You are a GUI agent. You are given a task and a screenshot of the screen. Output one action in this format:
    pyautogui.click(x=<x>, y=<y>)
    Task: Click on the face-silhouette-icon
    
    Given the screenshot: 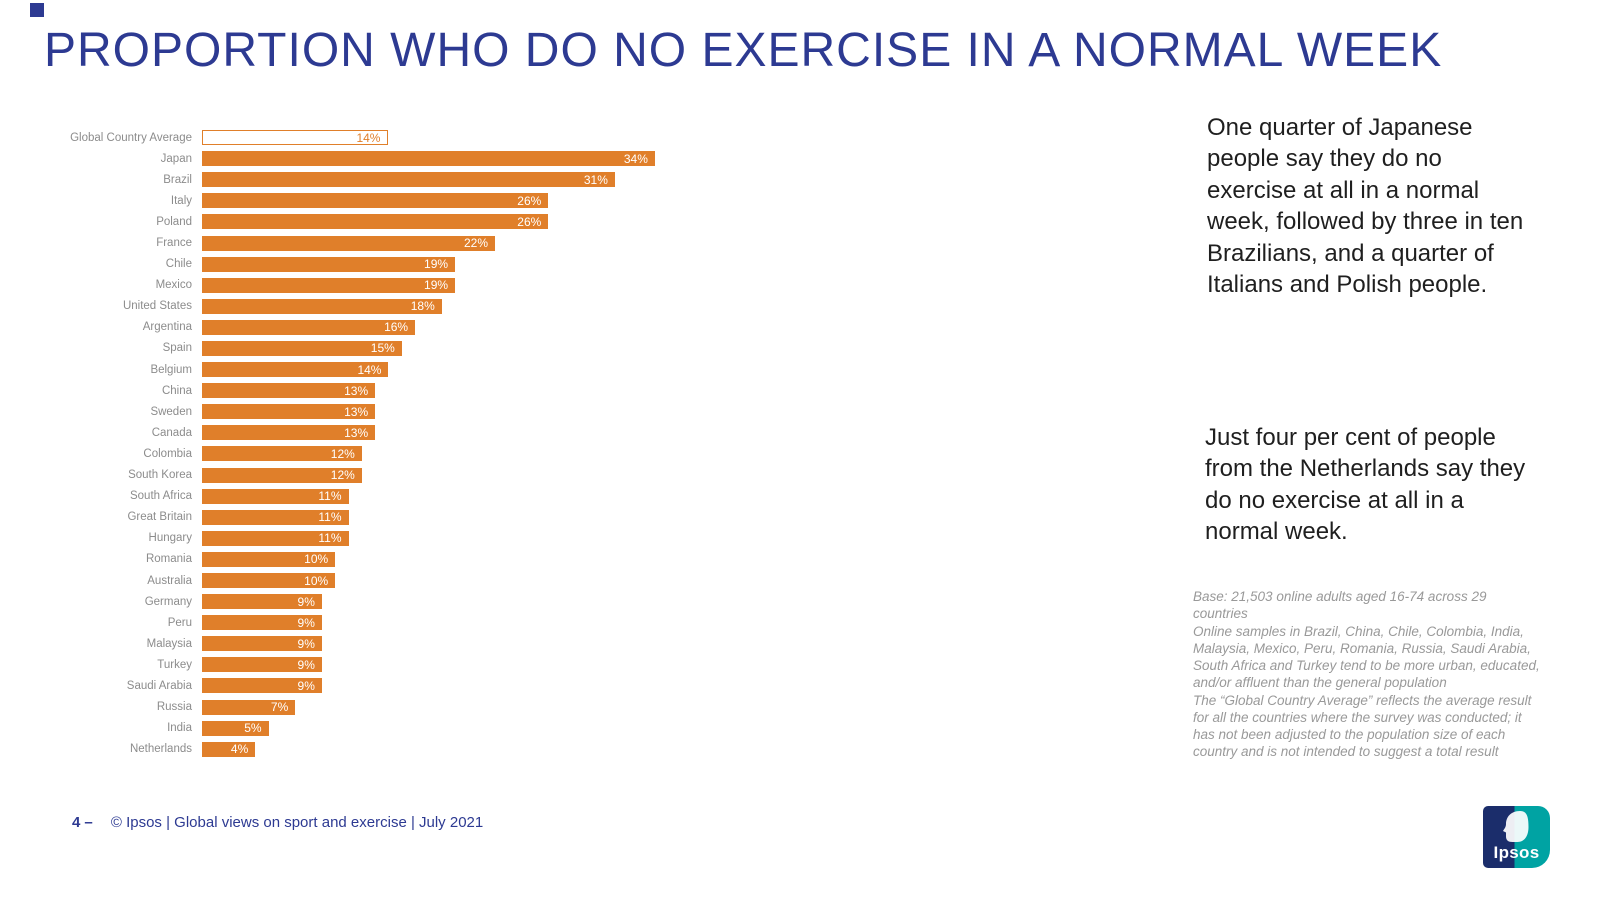 What is the action you would take?
    pyautogui.click(x=1516, y=826)
    